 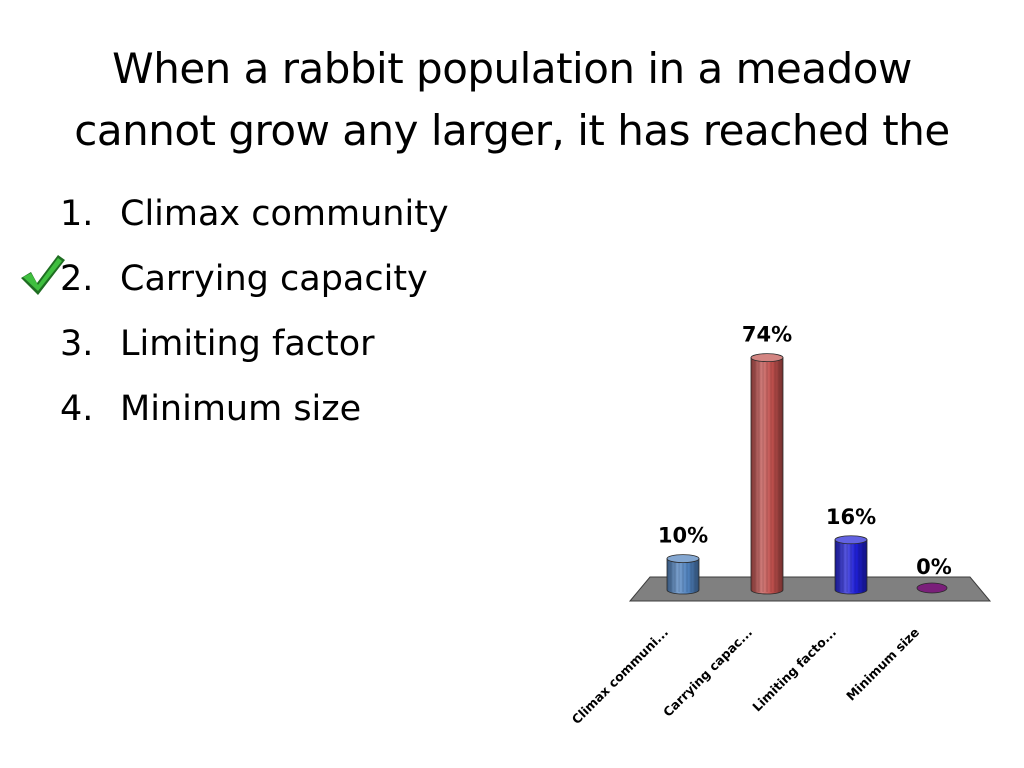 What do you see at coordinates (932, 588) in the screenshot?
I see `bar-disc` at bounding box center [932, 588].